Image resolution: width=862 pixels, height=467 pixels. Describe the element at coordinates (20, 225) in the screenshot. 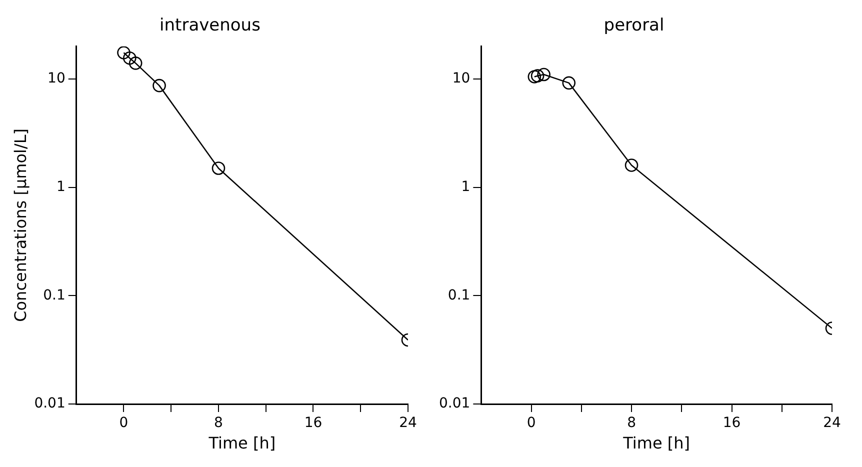

I see `y-axis-title: Concentrations [μmol/L]` at that location.